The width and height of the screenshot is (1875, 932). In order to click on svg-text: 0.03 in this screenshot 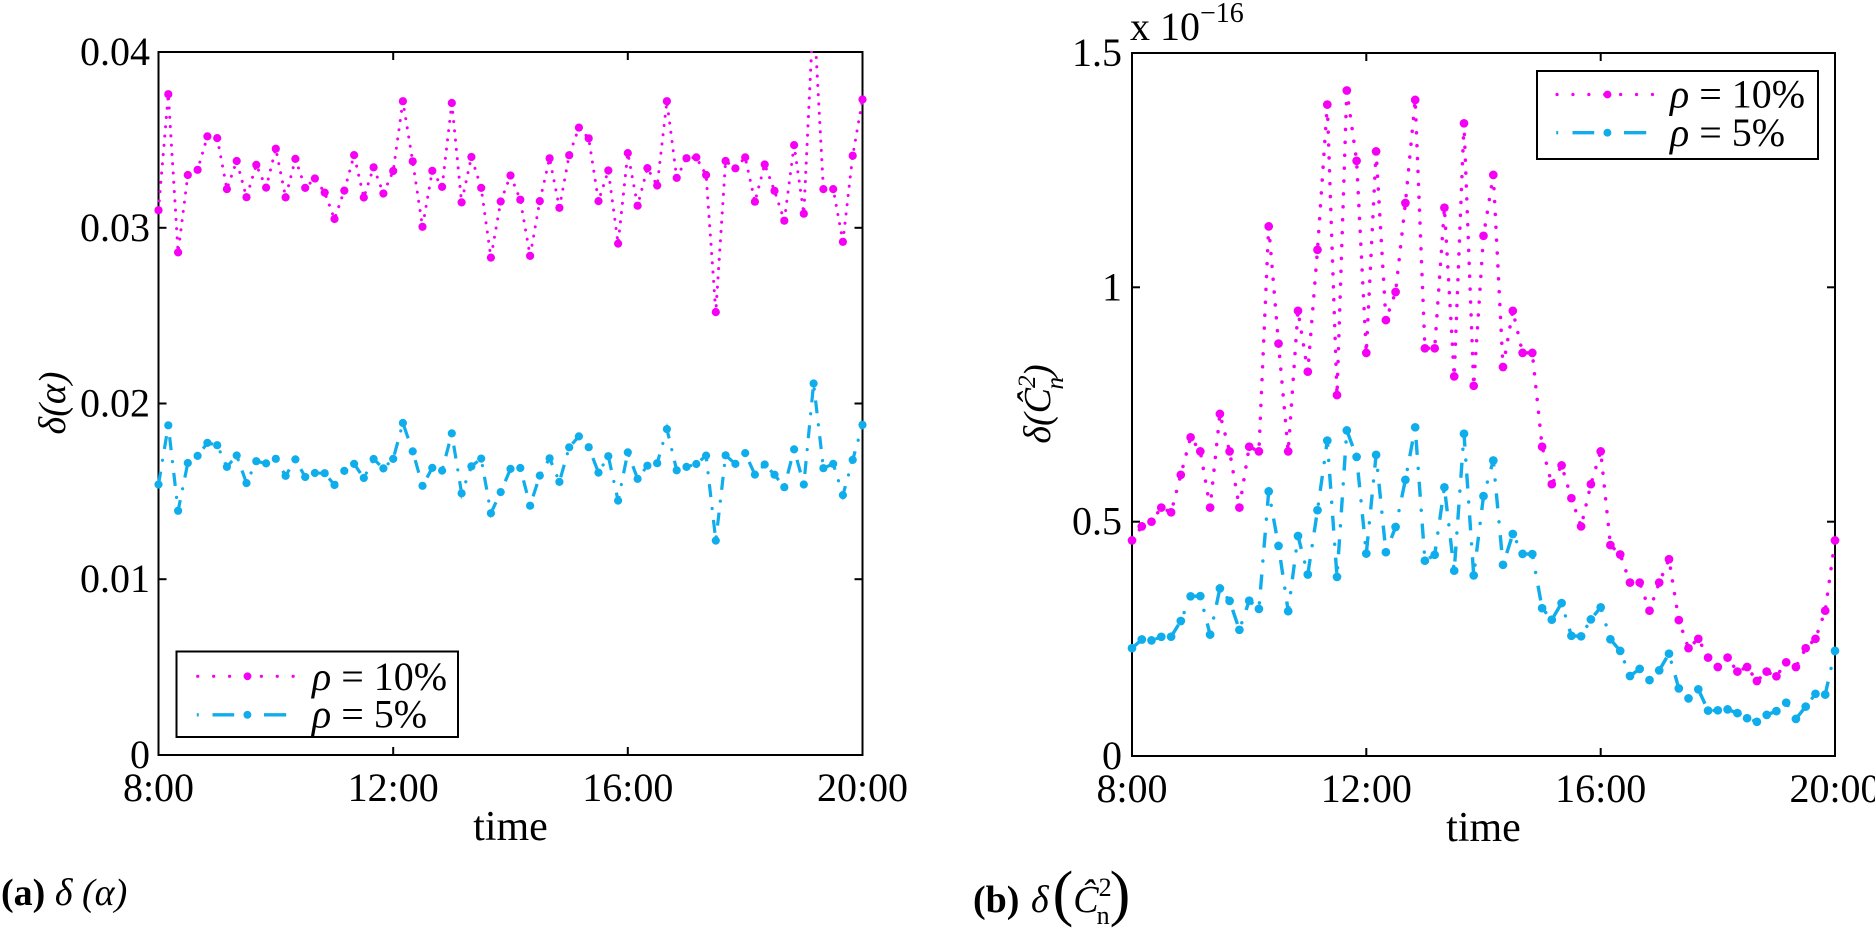, I will do `click(115, 227)`.